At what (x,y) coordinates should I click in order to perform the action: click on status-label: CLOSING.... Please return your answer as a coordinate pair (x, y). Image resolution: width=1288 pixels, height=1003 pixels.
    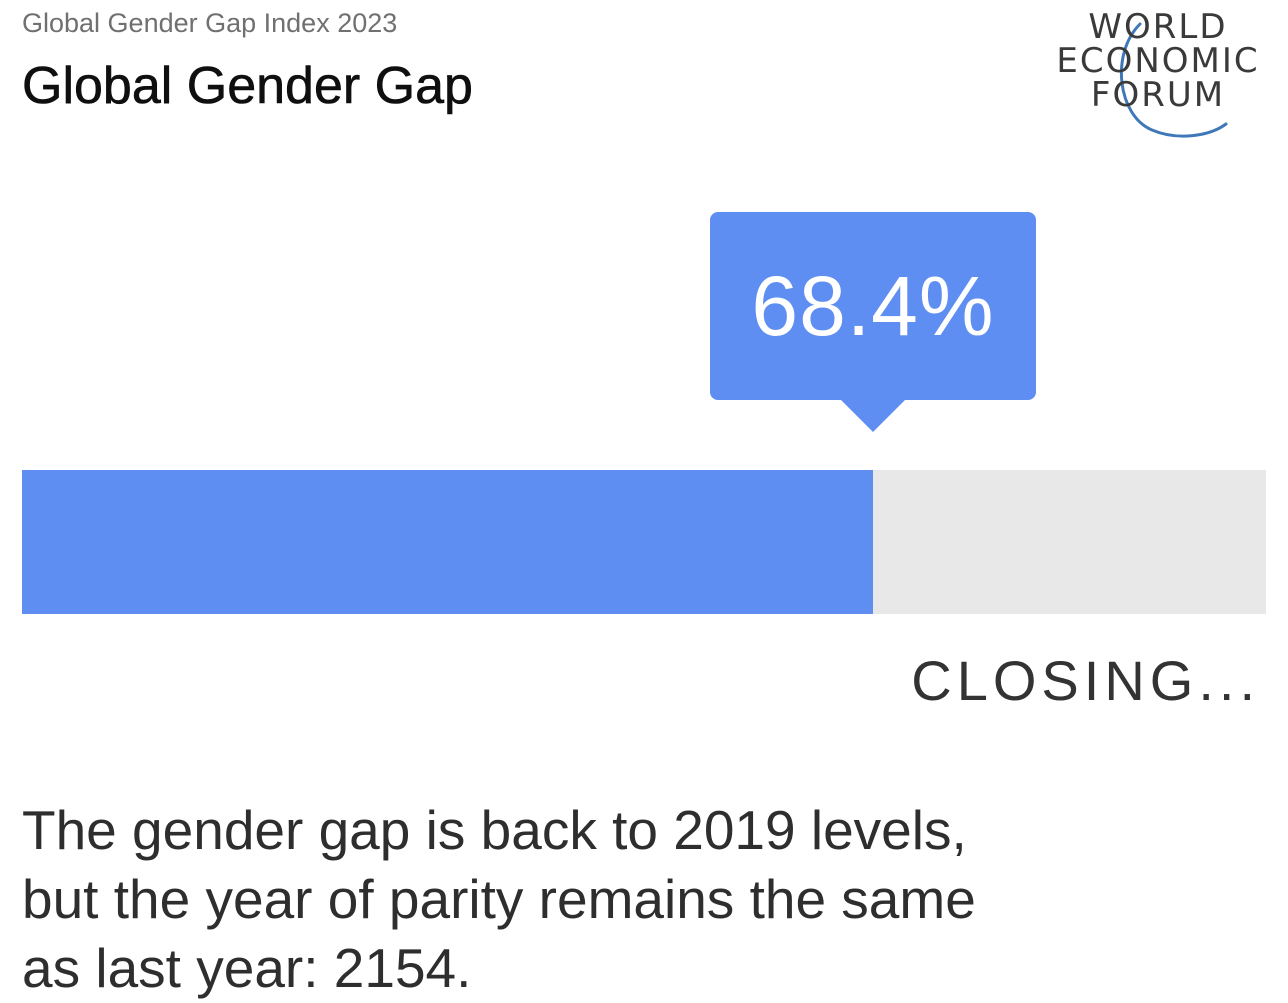
    Looking at the image, I should click on (1085, 680).